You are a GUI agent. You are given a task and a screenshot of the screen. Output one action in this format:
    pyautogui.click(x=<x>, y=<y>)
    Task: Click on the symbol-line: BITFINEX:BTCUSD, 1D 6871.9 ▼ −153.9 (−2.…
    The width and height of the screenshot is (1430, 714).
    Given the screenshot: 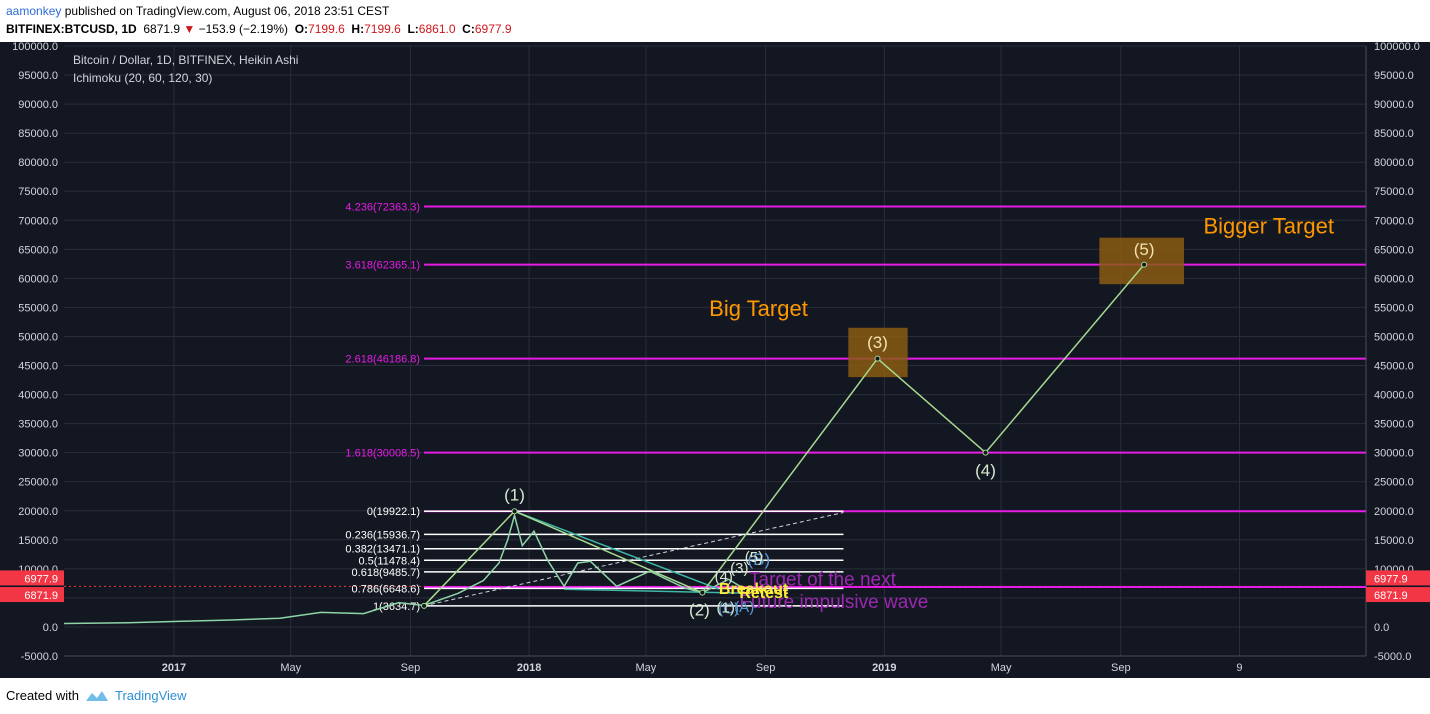 What is the action you would take?
    pyautogui.click(x=259, y=29)
    